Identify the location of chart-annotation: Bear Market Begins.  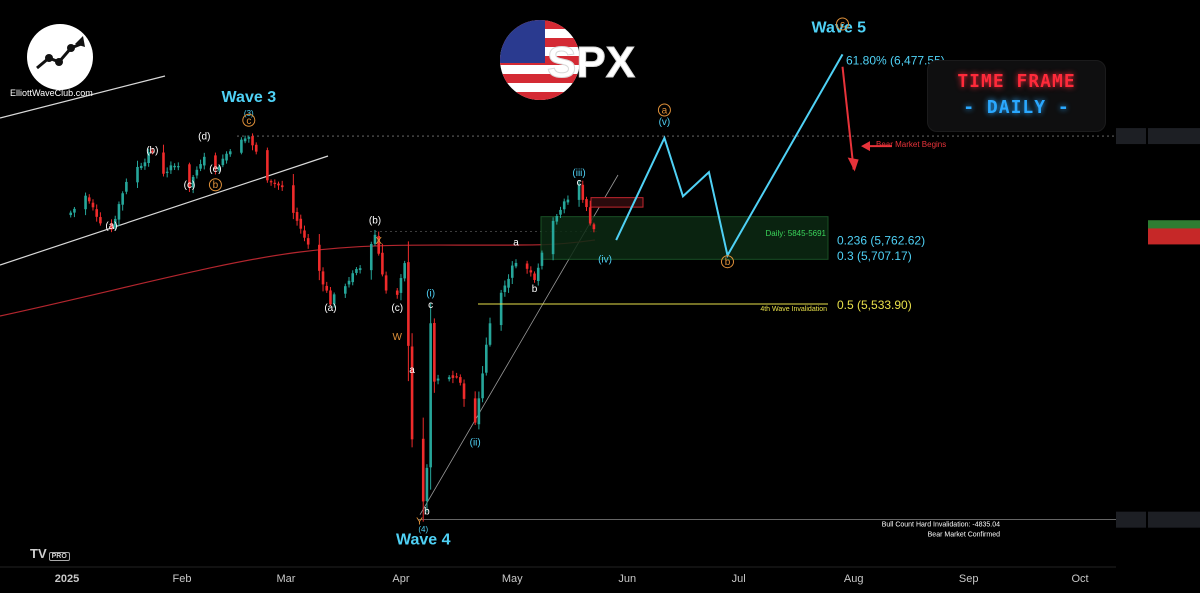
(911, 144).